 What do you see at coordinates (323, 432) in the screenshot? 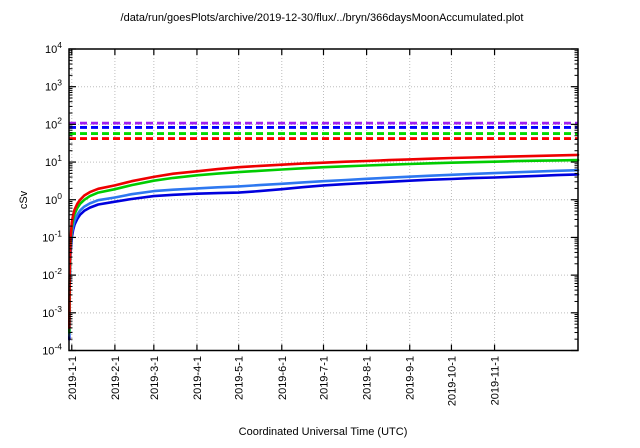
I see `x-axis-label: Coordinated Universal Time (UTC)` at bounding box center [323, 432].